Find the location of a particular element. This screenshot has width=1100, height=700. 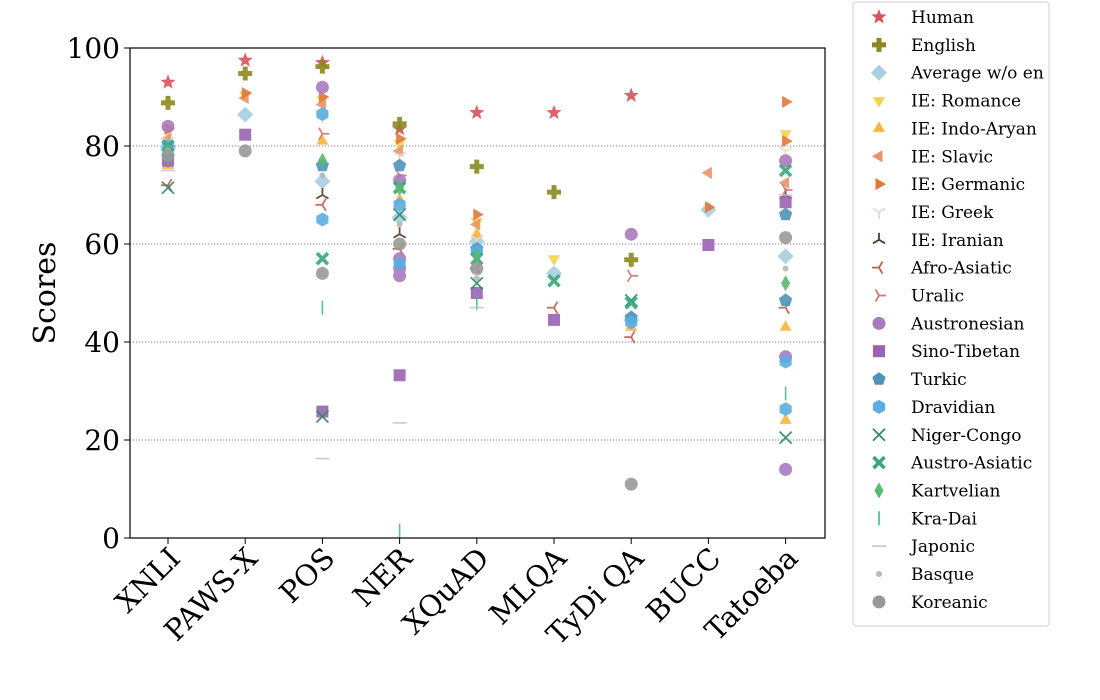

legend-item-koreanic: Koreanic is located at coordinates (930, 603).